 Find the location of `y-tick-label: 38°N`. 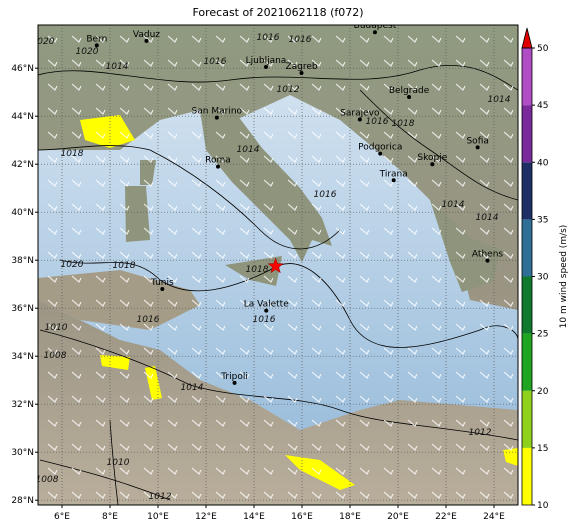

y-tick-label: 38°N is located at coordinates (22, 261).